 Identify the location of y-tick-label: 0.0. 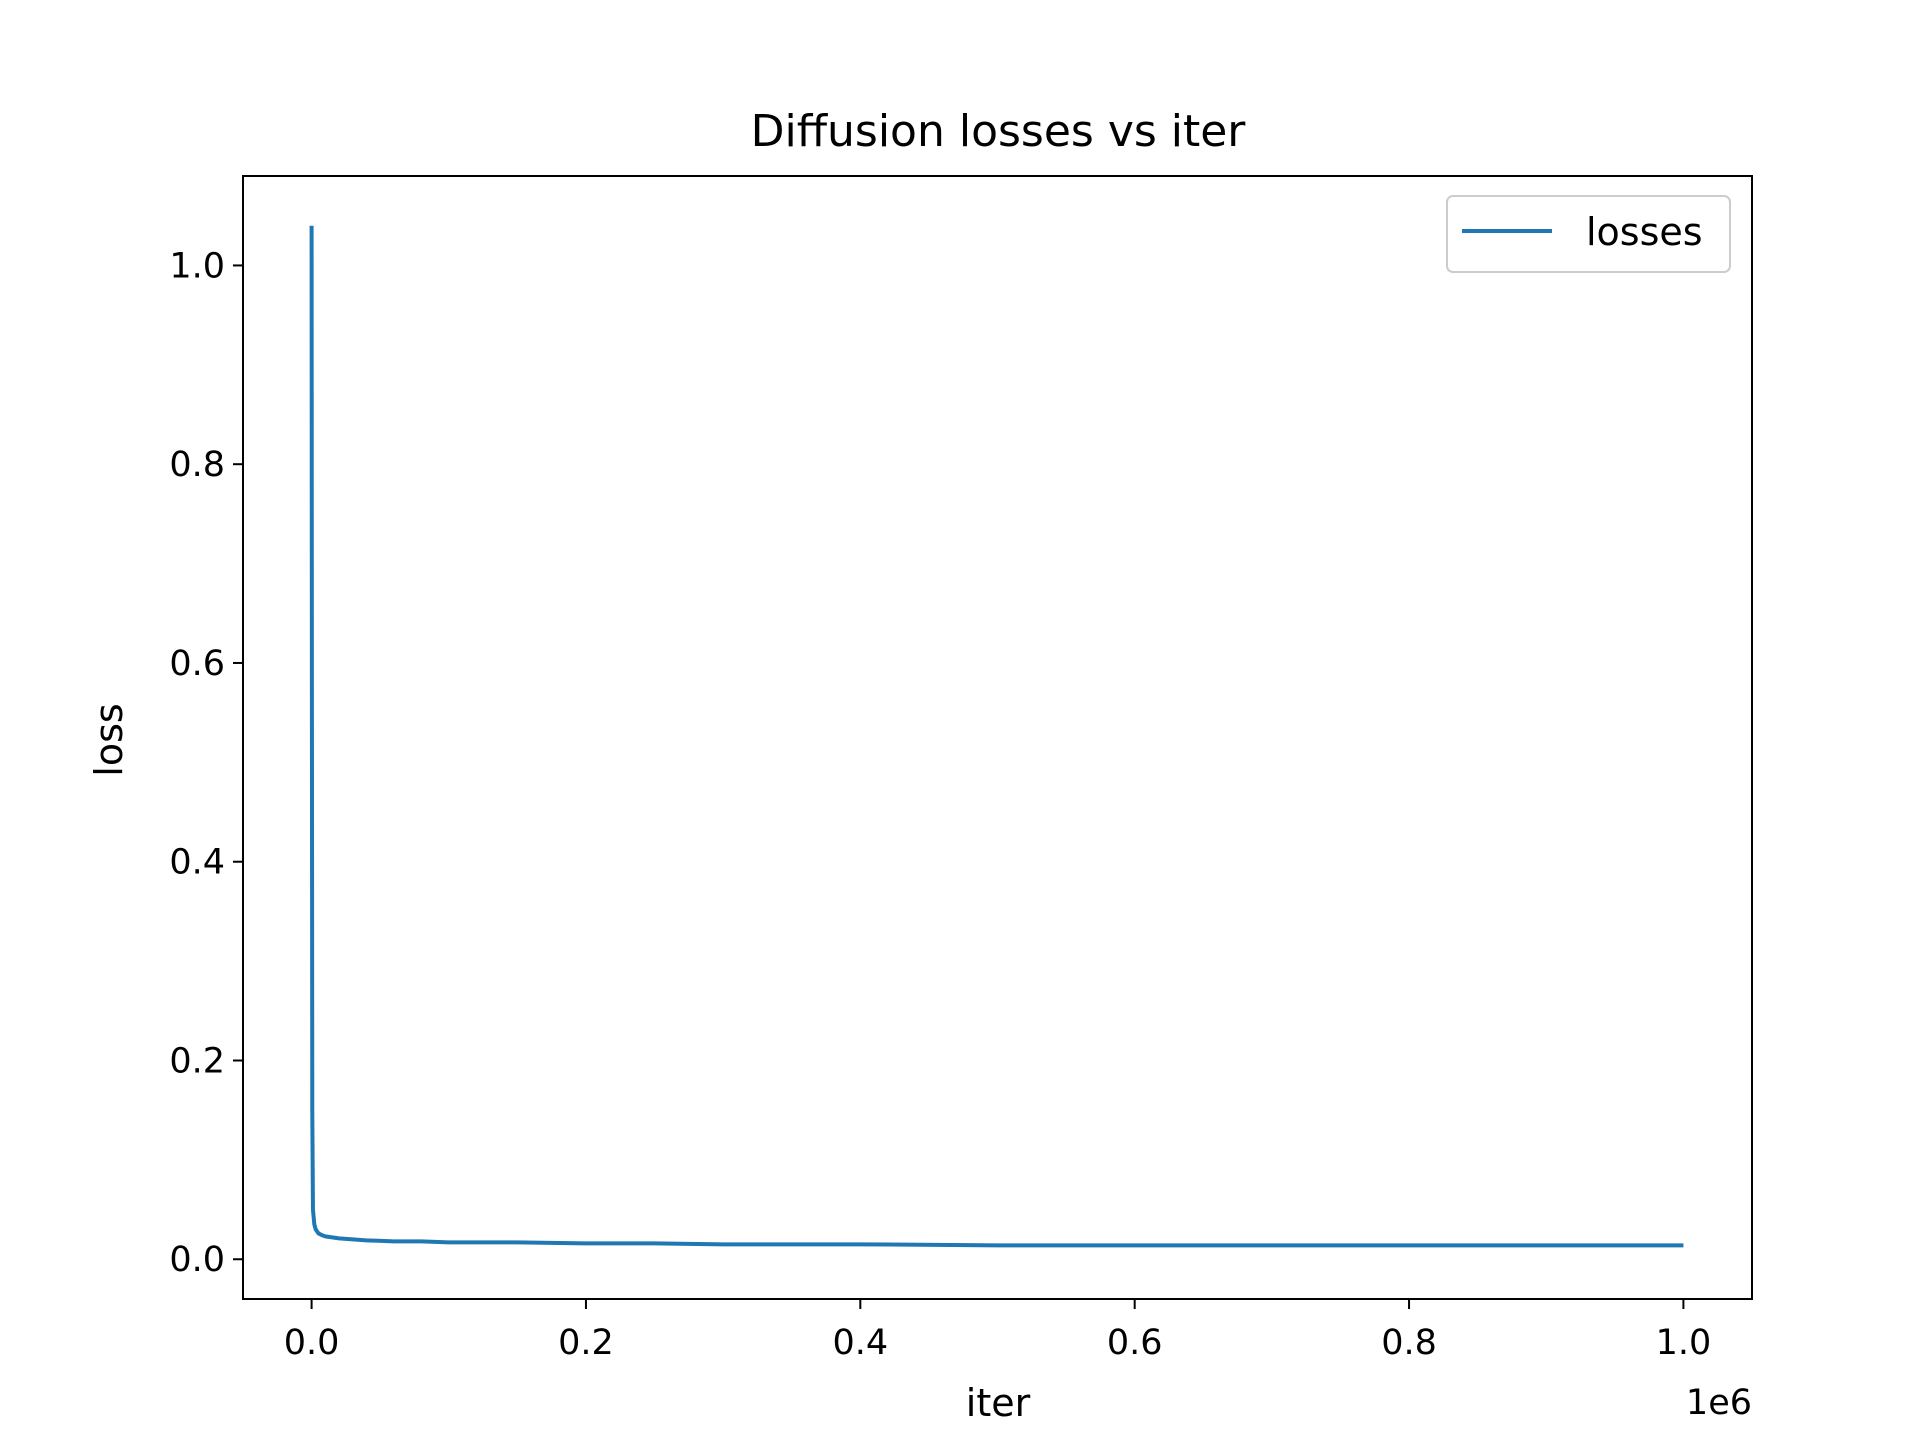
(197, 1260).